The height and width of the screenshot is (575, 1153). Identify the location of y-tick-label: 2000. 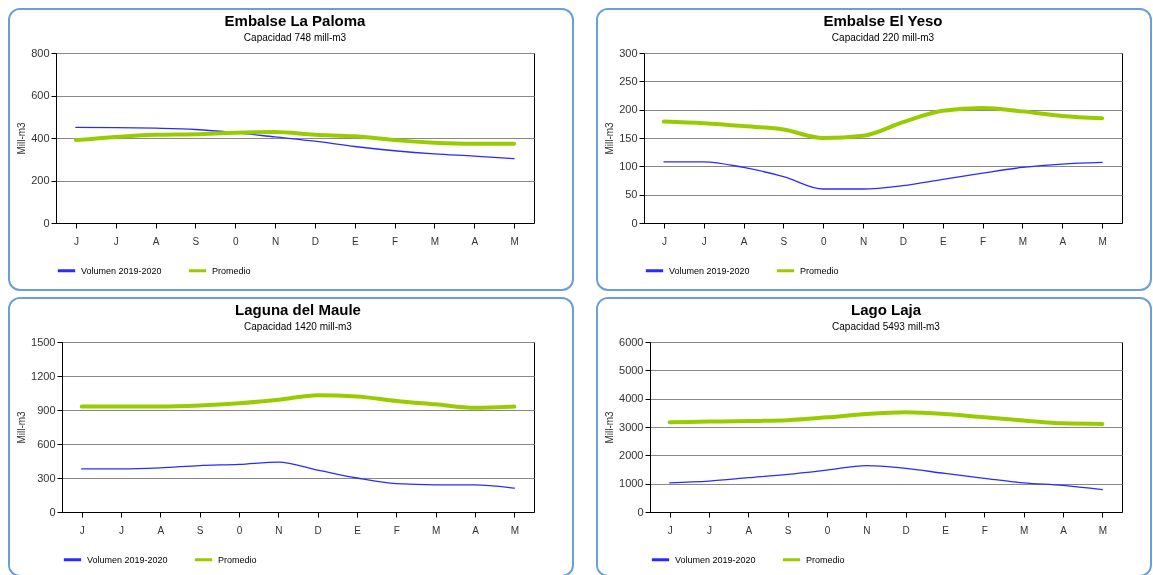
(631, 454).